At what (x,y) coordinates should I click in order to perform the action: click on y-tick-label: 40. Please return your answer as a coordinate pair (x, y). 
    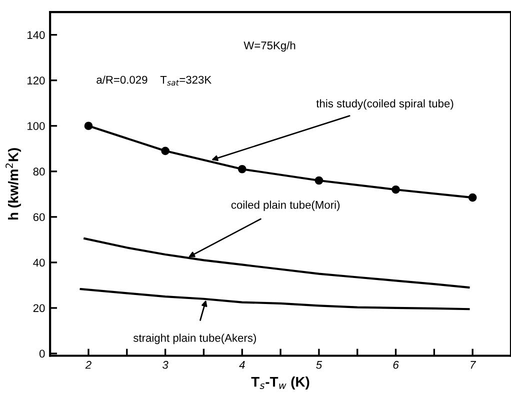
    Looking at the image, I should click on (39, 262).